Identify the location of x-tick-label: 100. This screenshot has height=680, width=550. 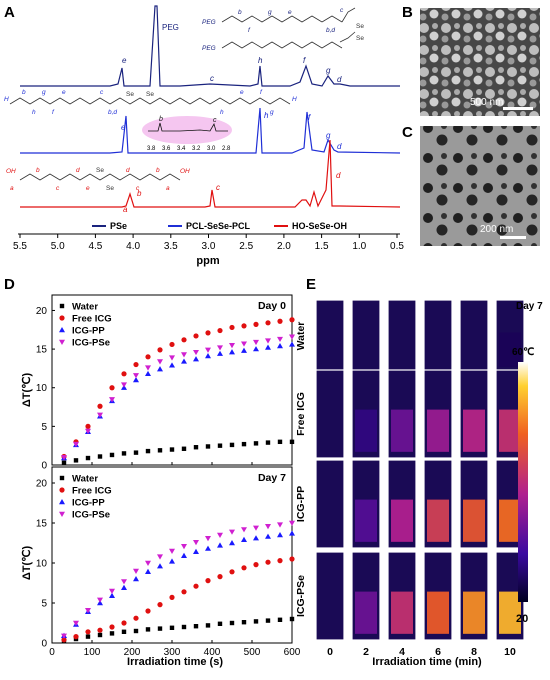
(92, 652).